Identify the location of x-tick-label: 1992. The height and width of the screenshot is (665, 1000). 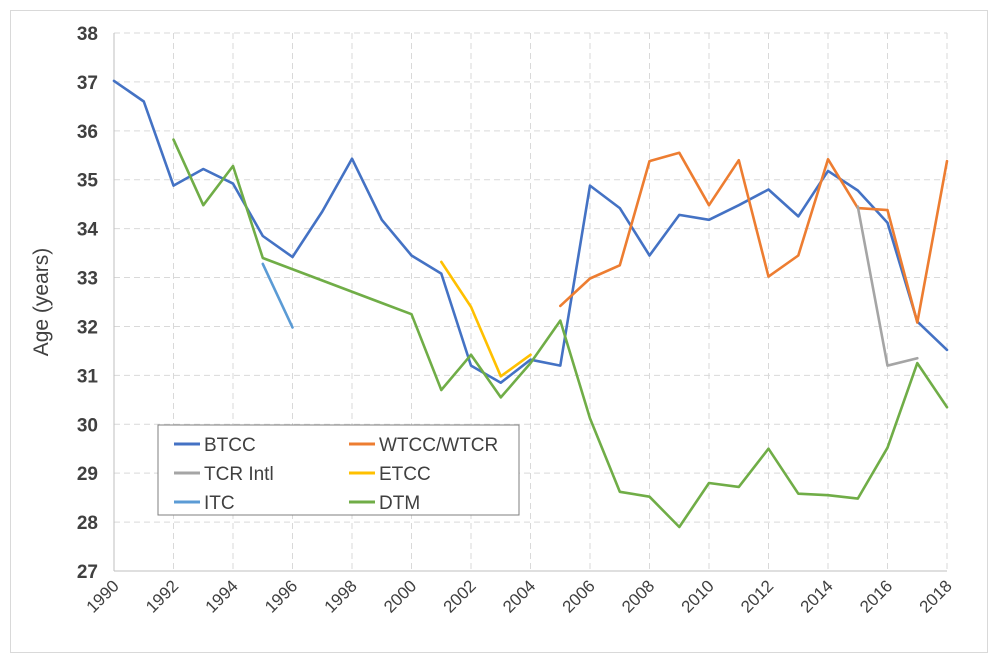
(162, 596).